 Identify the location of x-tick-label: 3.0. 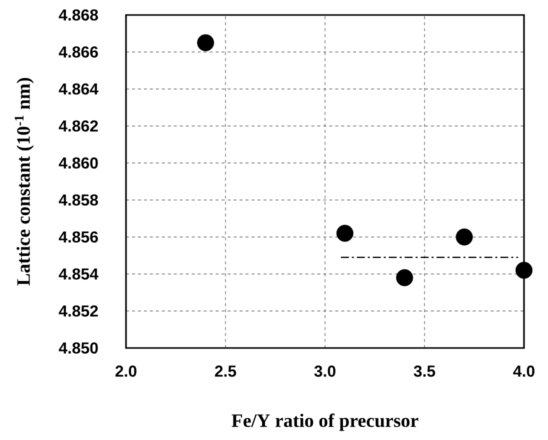
(325, 371).